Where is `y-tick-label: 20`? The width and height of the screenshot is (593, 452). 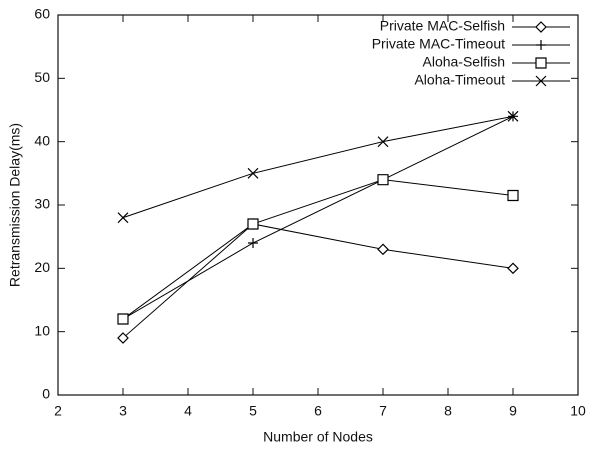
y-tick-label: 20 is located at coordinates (42, 267).